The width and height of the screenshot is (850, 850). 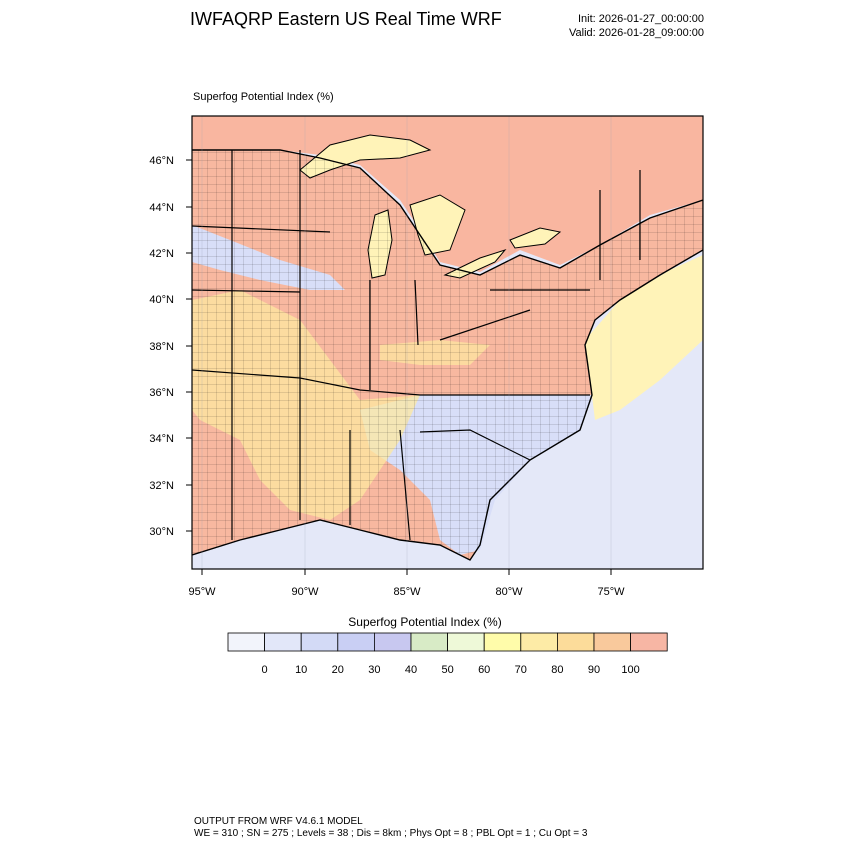 I want to click on lat-label: 34°N, so click(x=161, y=439).